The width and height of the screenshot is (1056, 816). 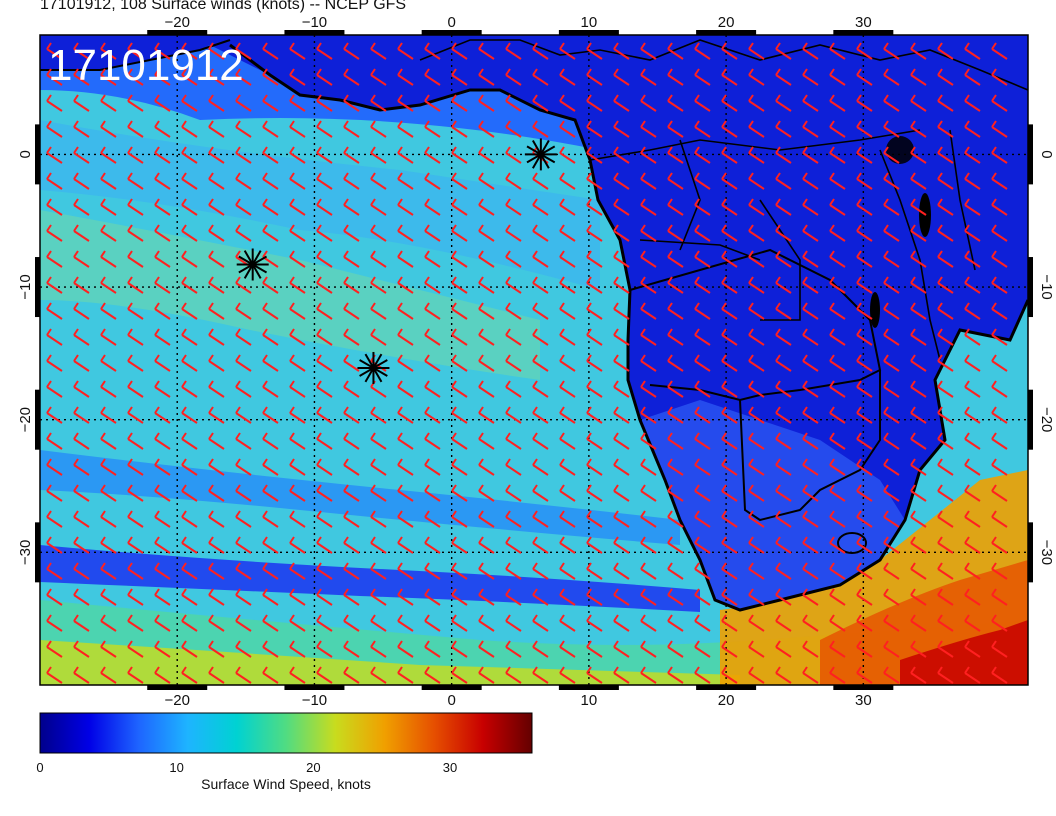 I want to click on lon-tick-label: 0, so click(x=451, y=700).